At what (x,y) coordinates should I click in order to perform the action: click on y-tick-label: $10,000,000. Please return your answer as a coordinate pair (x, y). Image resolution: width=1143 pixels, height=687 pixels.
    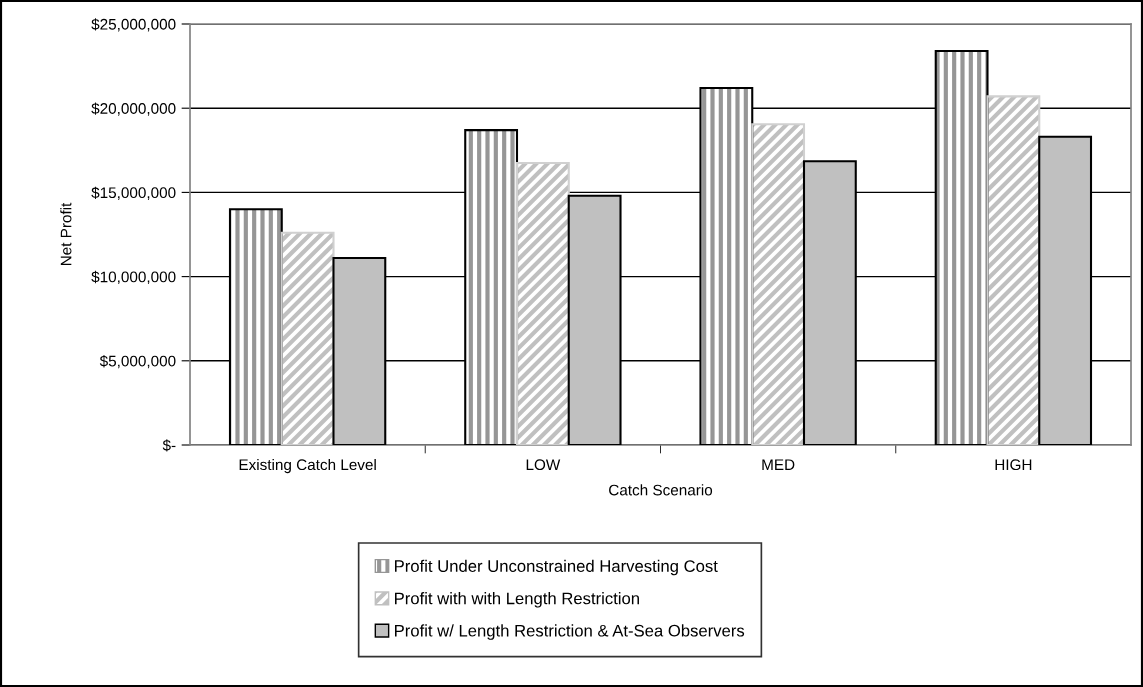
    Looking at the image, I should click on (133, 277).